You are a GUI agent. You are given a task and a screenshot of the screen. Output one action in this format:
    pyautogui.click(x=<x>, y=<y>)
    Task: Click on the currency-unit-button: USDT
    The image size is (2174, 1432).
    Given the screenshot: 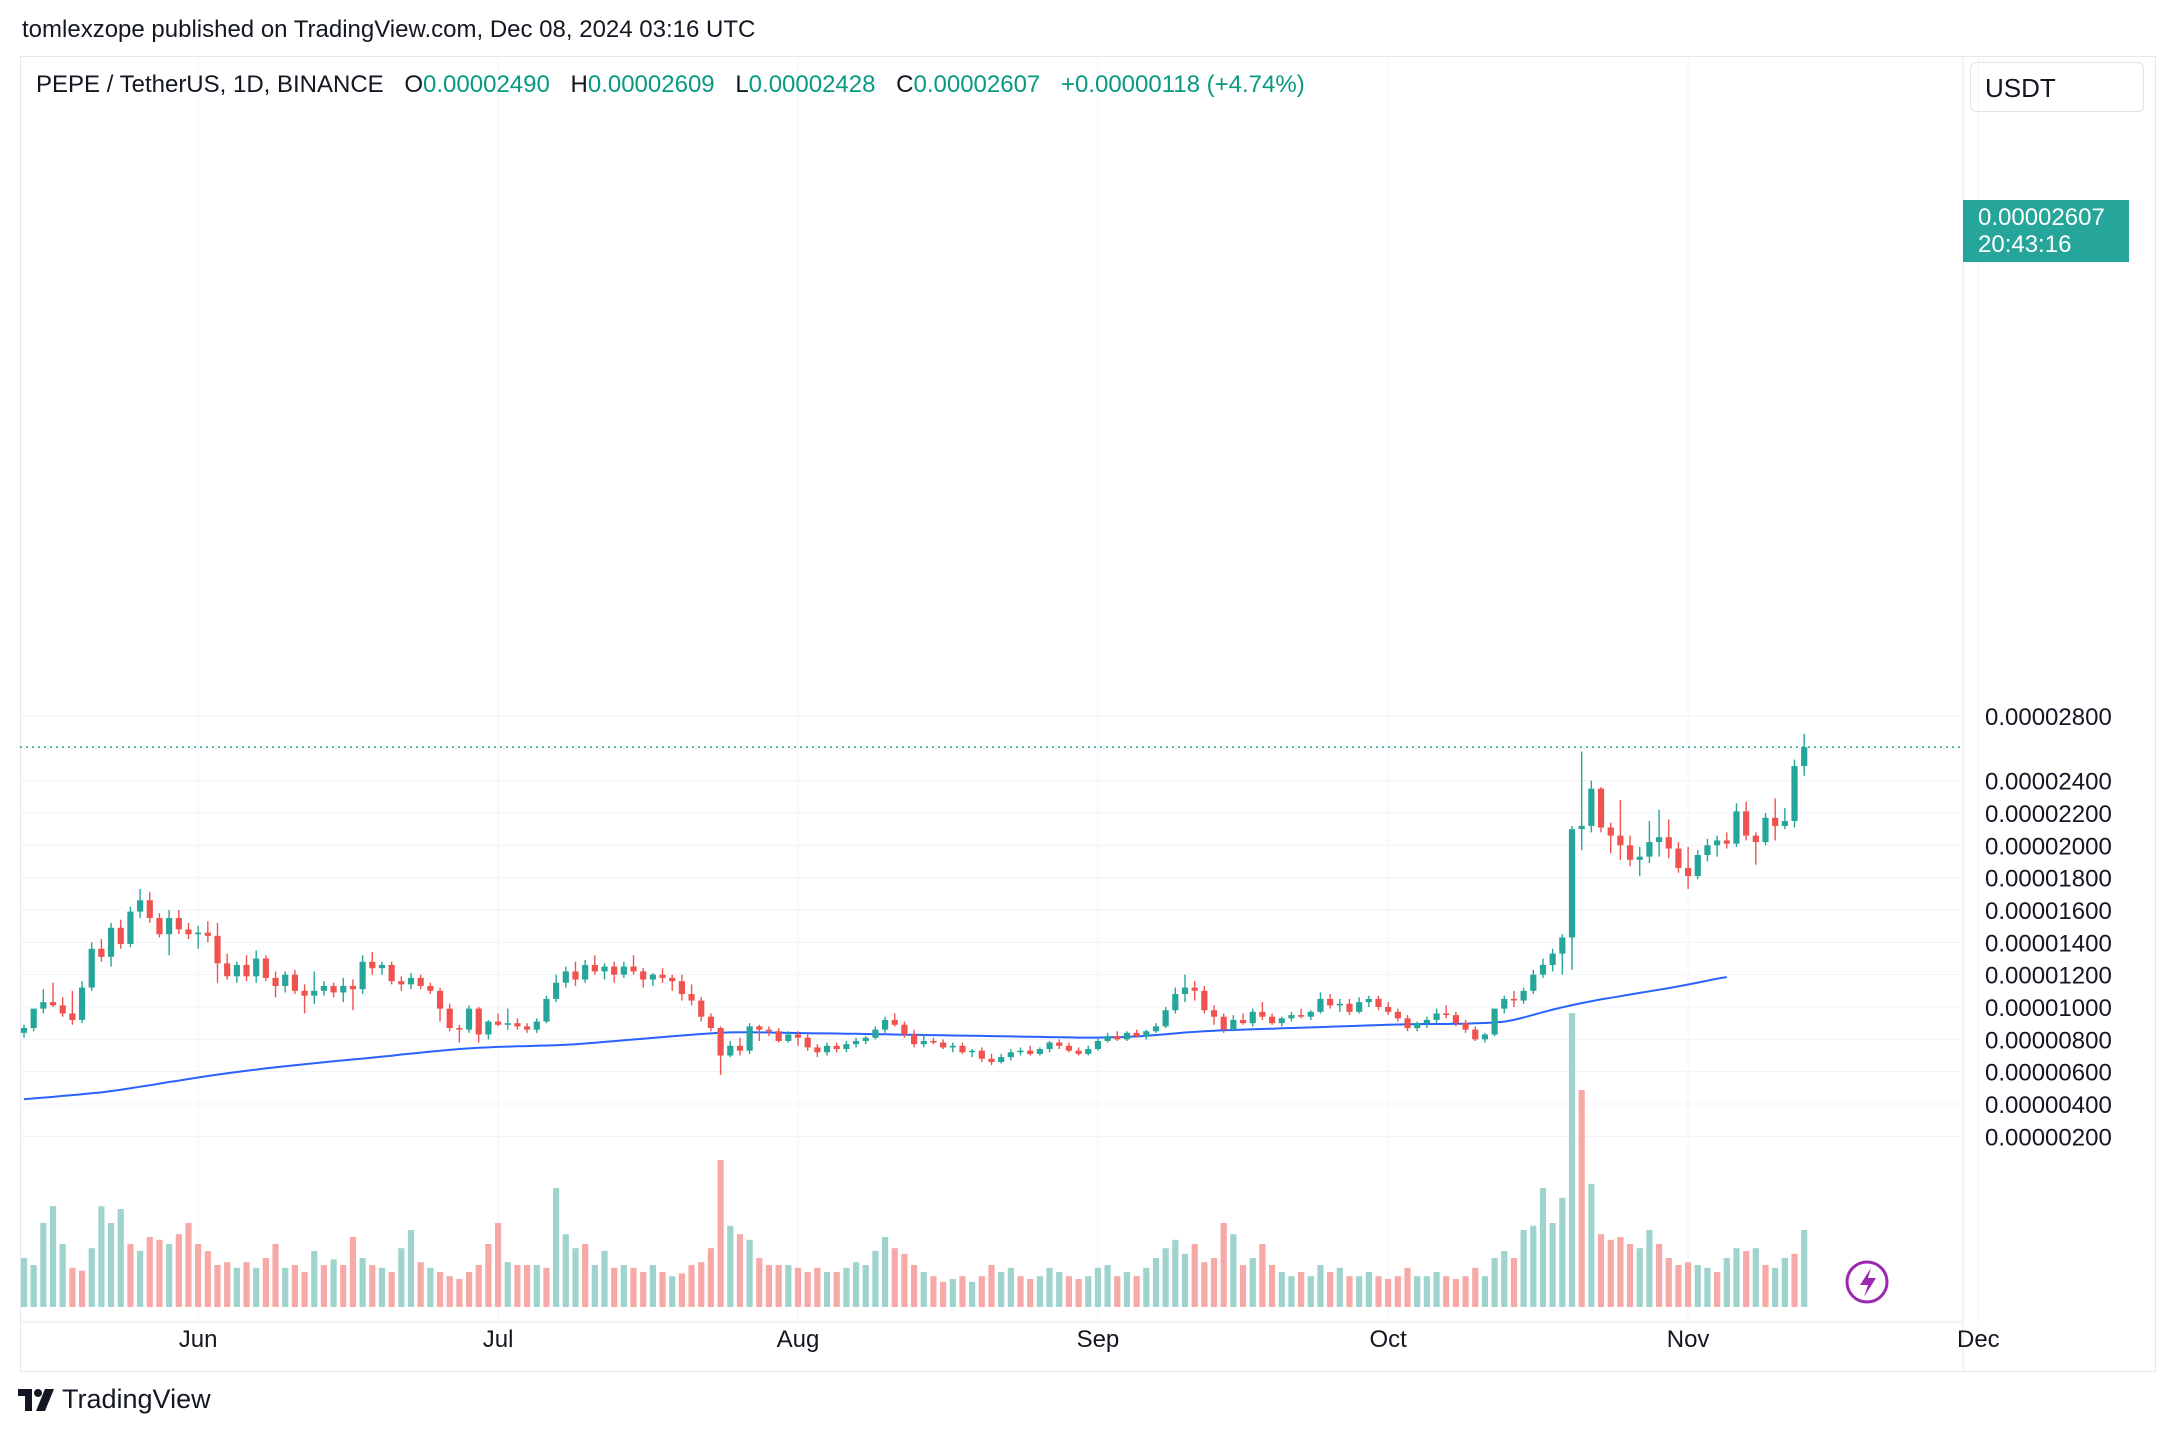 What is the action you would take?
    pyautogui.click(x=2057, y=87)
    